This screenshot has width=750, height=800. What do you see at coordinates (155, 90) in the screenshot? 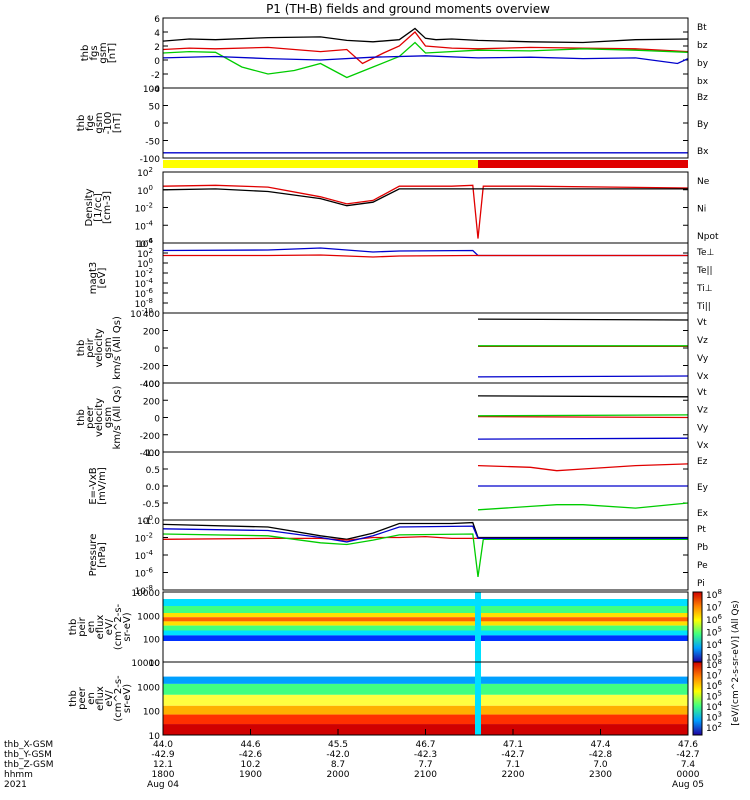
I see `y-tick-label: -4` at bounding box center [155, 90].